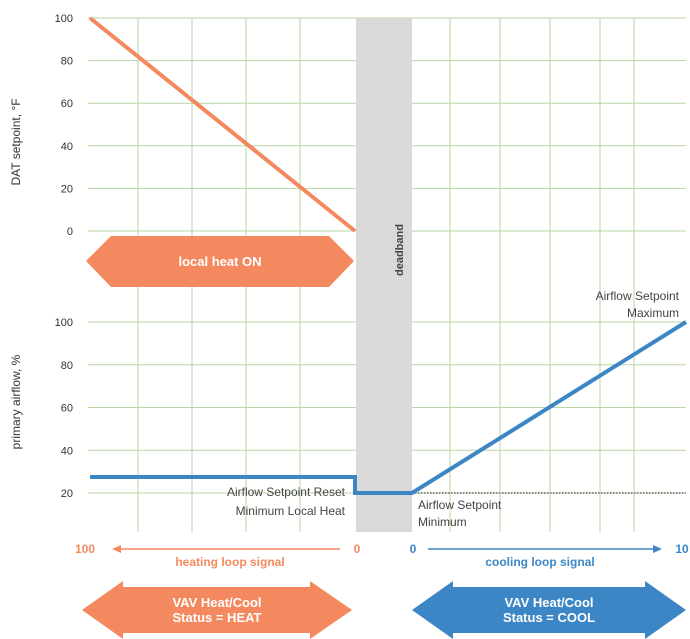 This screenshot has width=690, height=639. What do you see at coordinates (70, 232) in the screenshot?
I see `dat-y-tick-label: 0` at bounding box center [70, 232].